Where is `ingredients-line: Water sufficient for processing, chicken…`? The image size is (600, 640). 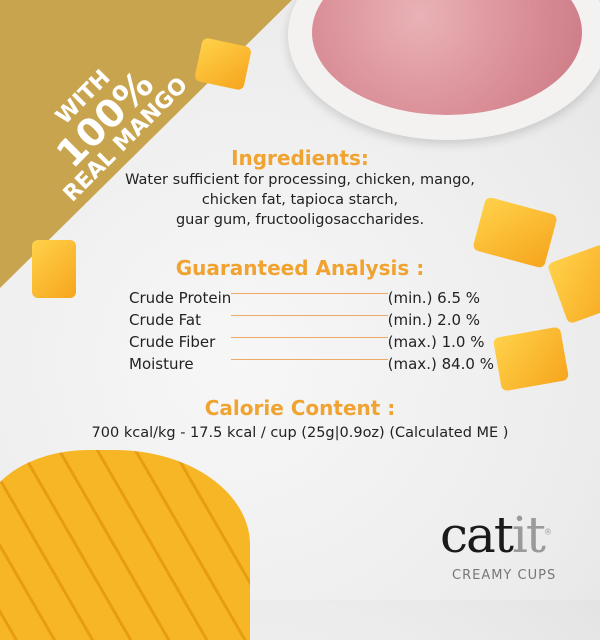
ingredients-line: Water sufficient for processing, chicken… is located at coordinates (300, 180).